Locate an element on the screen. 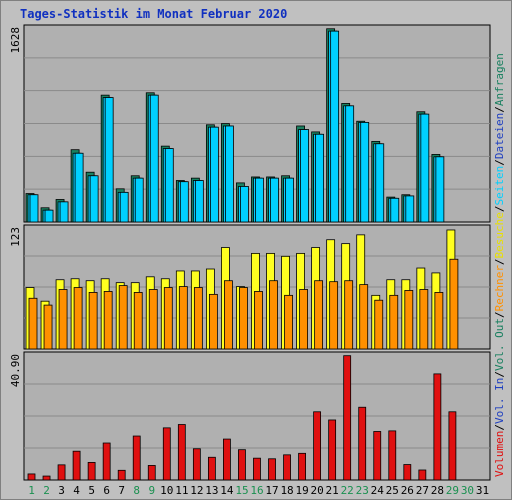  x-tick-label-day-1: 1 is located at coordinates (31, 490).